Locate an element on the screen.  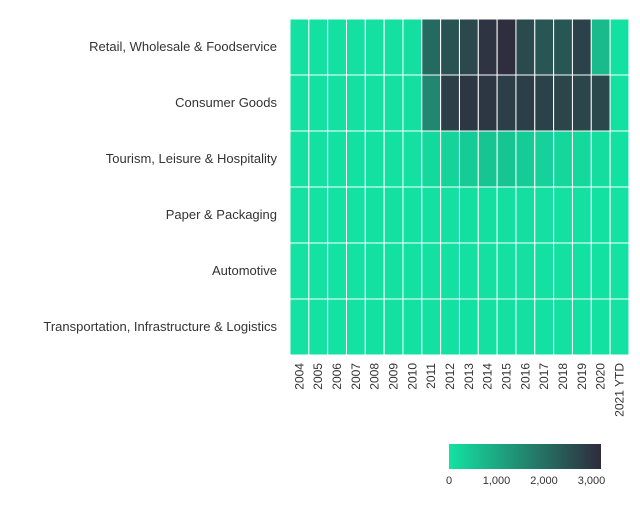
column-label: 2015 is located at coordinates (507, 376).